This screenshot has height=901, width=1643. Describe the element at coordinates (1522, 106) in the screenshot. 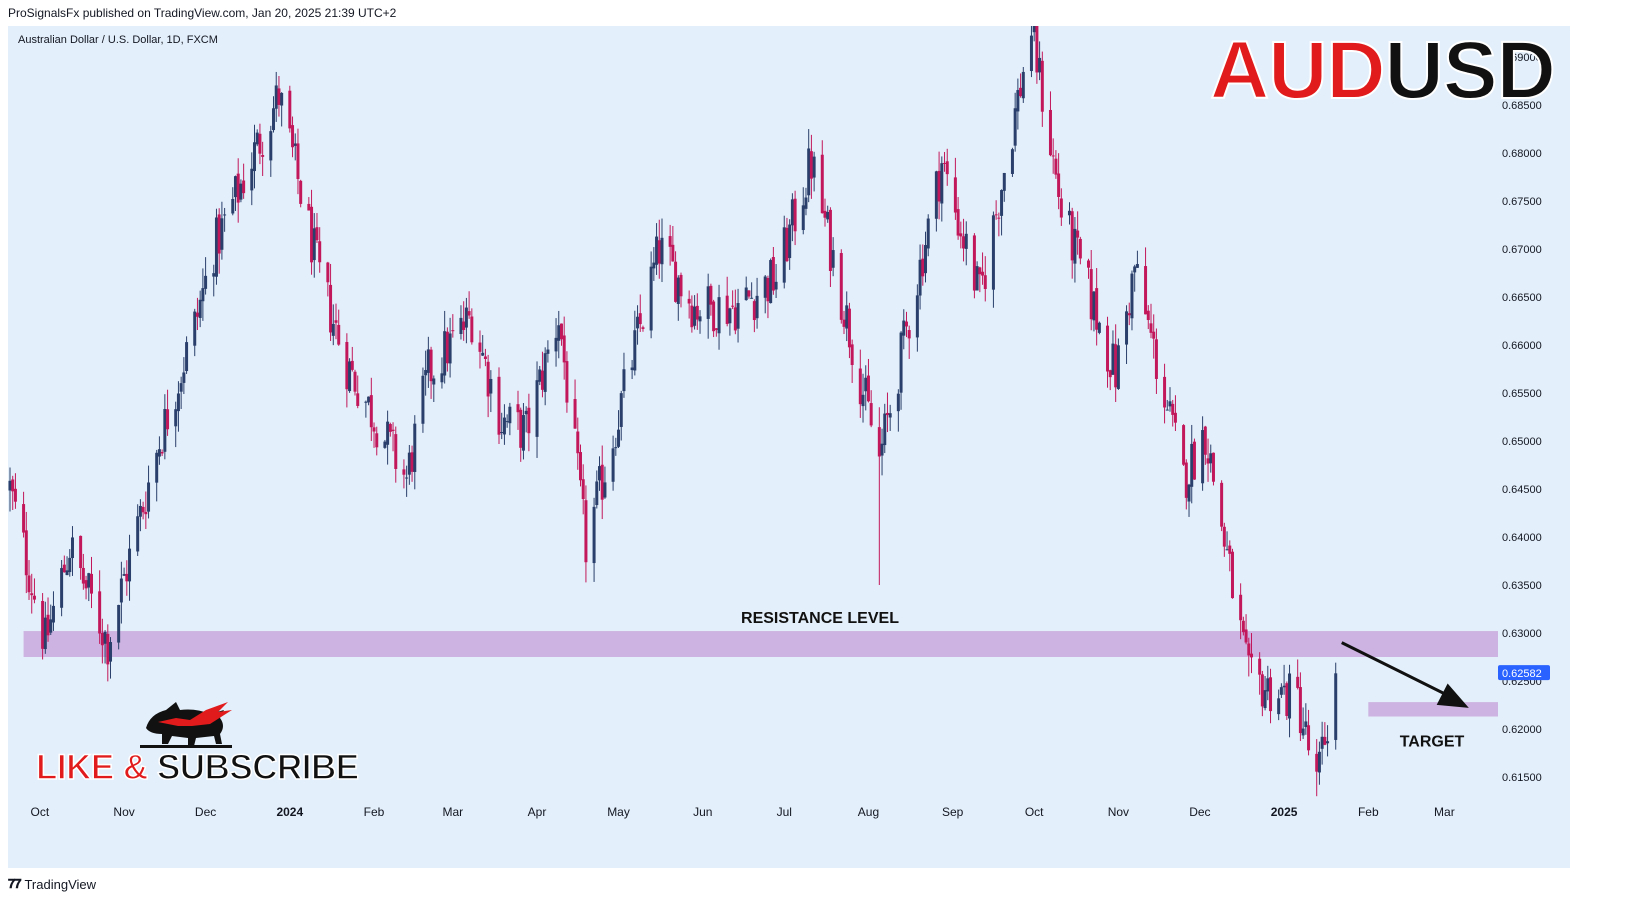

I see `y-tick-label: 0.68500` at that location.